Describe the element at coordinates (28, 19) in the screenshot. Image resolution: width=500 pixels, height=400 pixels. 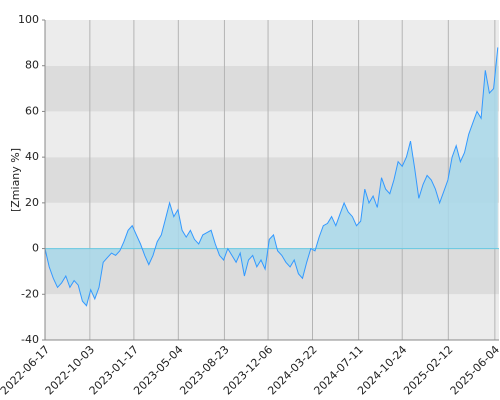
I see `y-tick-label: 100` at that location.